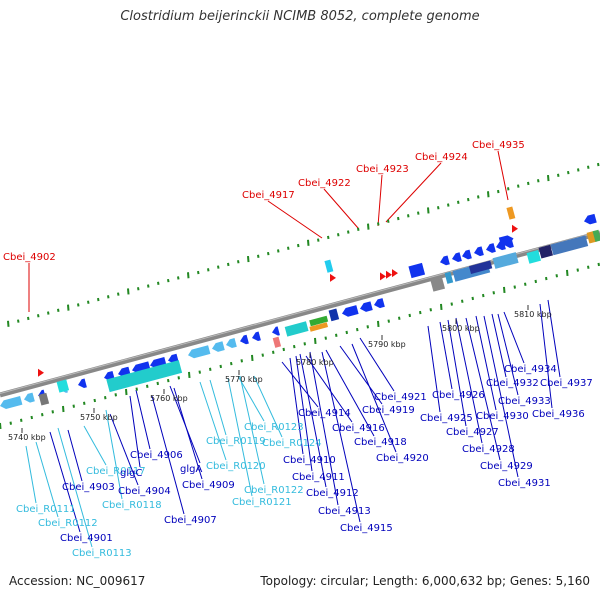 This screenshot has height=600, width=600. What do you see at coordinates (274, 490) in the screenshot?
I see `gene-label: Cbei_R0122` at bounding box center [274, 490].